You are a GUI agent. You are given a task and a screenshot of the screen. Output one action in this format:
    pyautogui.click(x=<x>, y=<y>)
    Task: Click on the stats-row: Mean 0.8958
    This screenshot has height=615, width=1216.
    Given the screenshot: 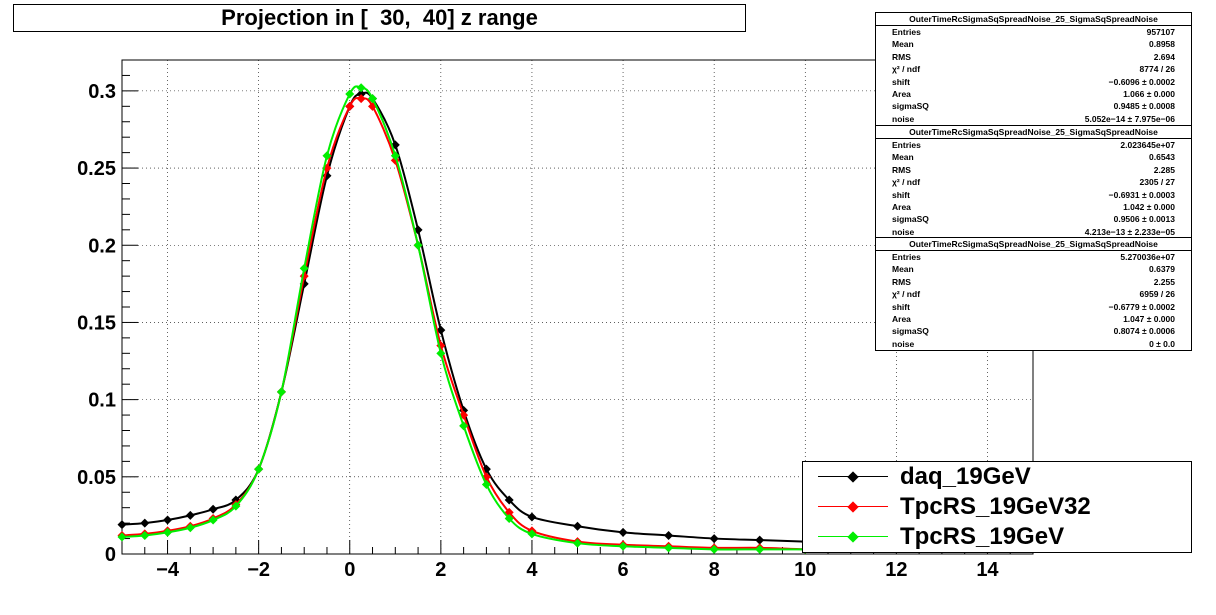 What is the action you would take?
    pyautogui.click(x=1033, y=44)
    